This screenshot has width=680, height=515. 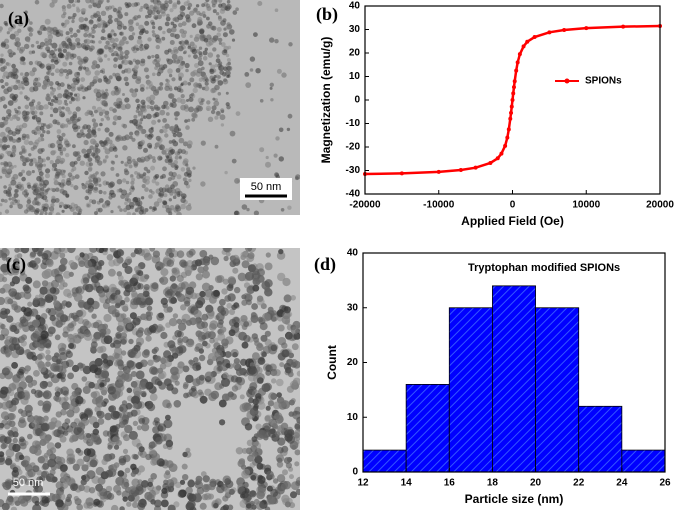 What do you see at coordinates (567, 81) in the screenshot?
I see `legend-marker` at bounding box center [567, 81].